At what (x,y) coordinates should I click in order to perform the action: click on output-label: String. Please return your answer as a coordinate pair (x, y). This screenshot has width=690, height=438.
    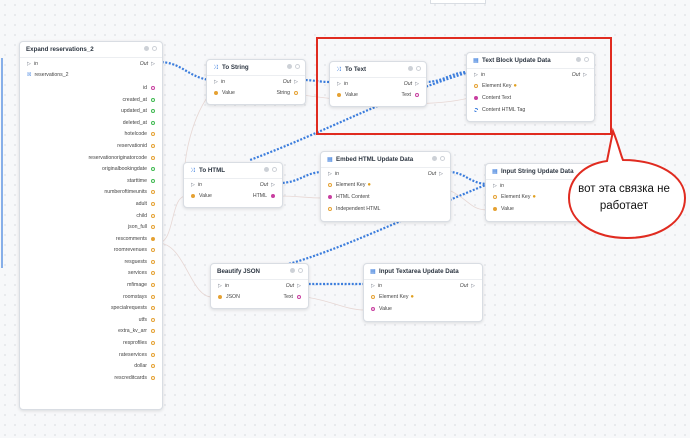
    Looking at the image, I should click on (283, 93).